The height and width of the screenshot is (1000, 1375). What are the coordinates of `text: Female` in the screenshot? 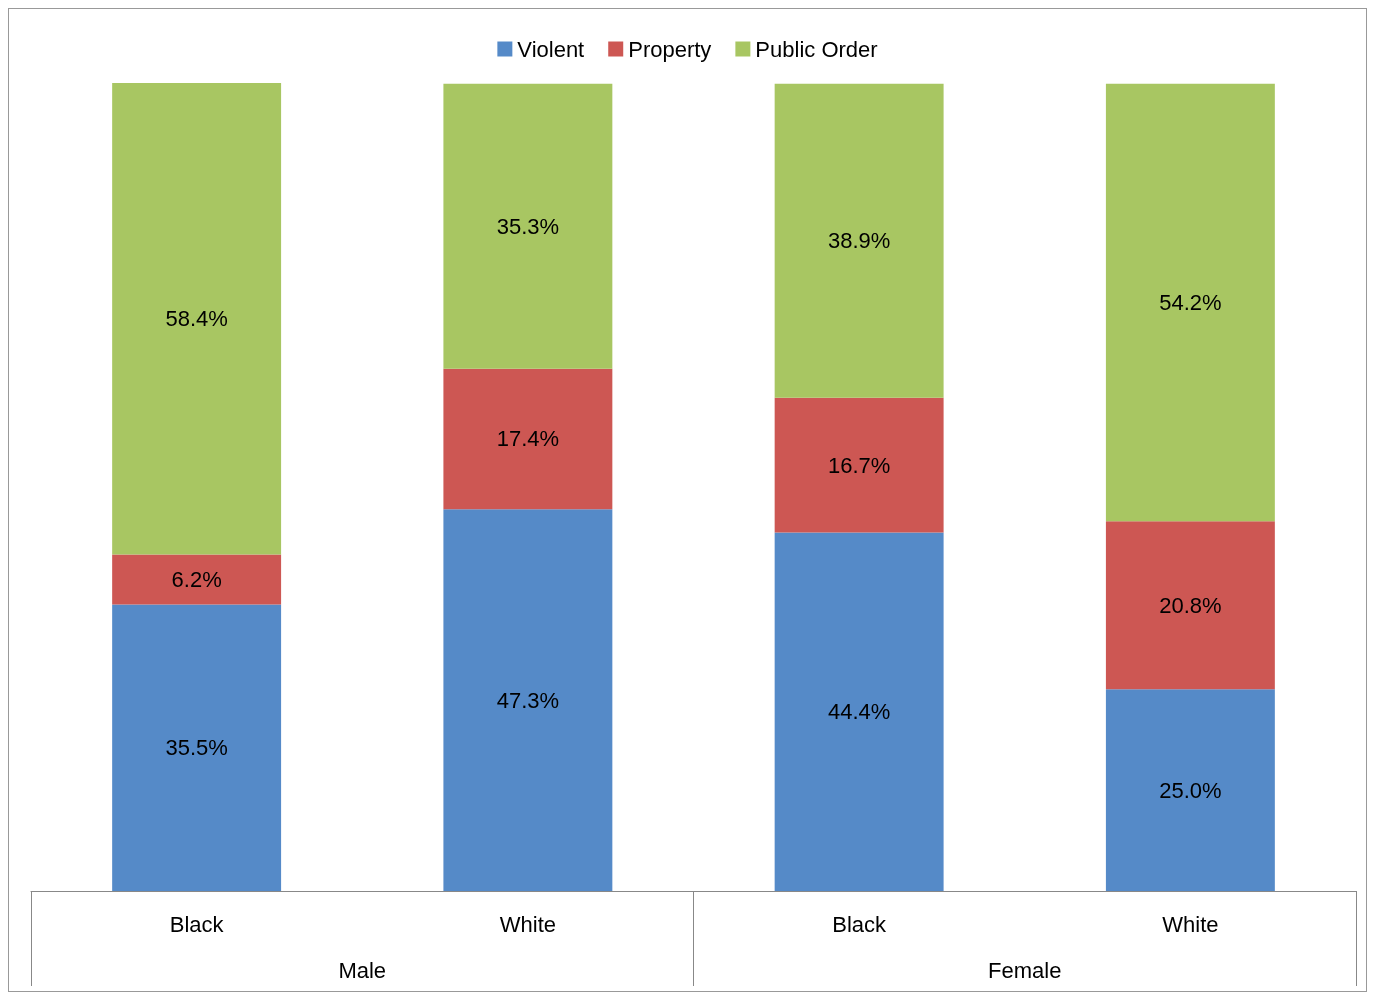 It's located at (1025, 970).